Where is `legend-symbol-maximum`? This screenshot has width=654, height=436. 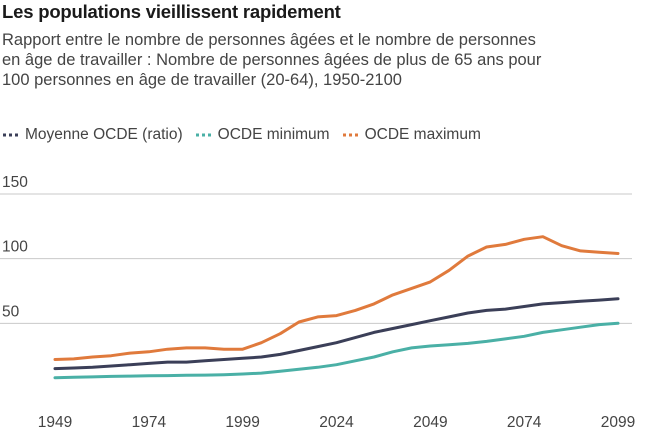
legend-symbol-maximum is located at coordinates (350, 135).